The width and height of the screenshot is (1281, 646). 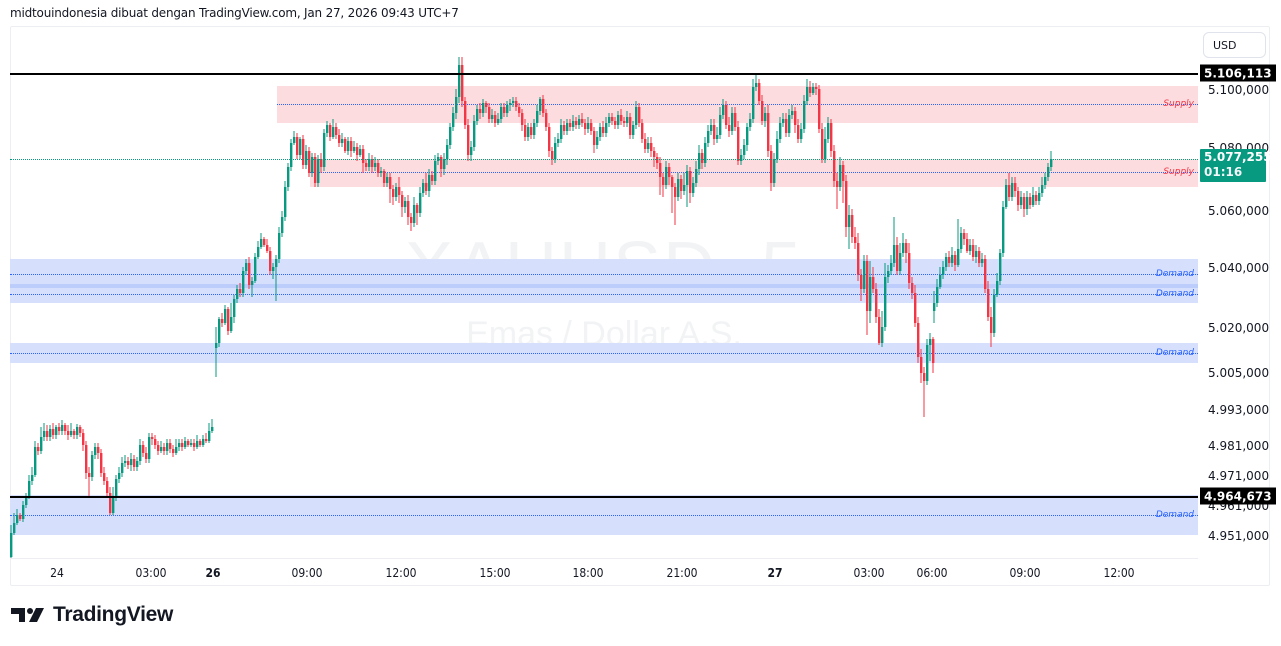 I want to click on time-tick: 27, so click(x=775, y=573).